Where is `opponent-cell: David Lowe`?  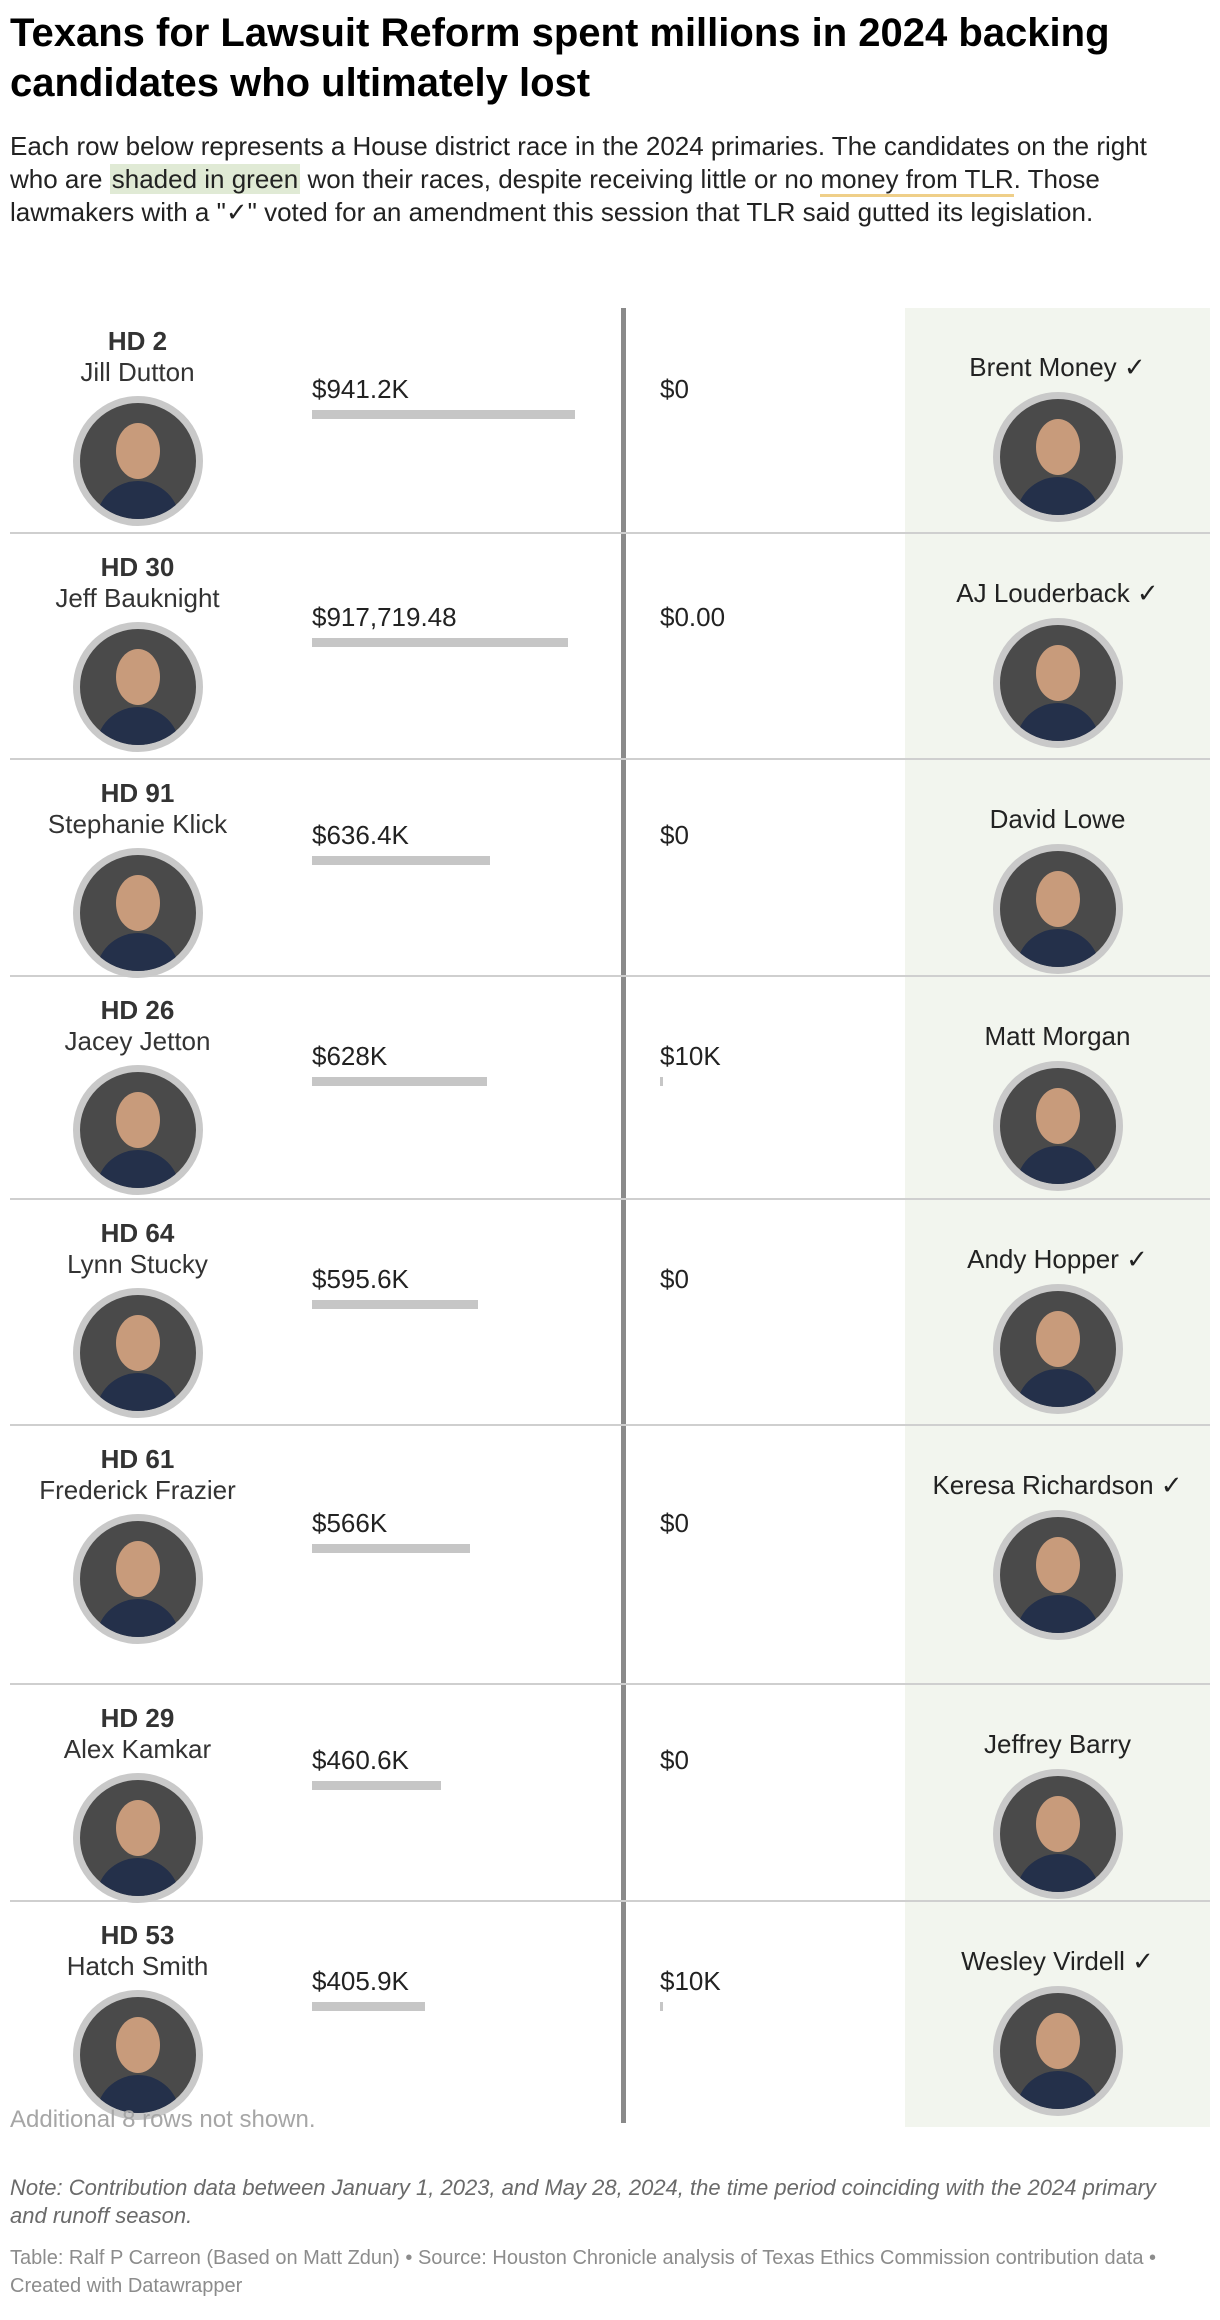 opponent-cell: David Lowe is located at coordinates (1057, 867).